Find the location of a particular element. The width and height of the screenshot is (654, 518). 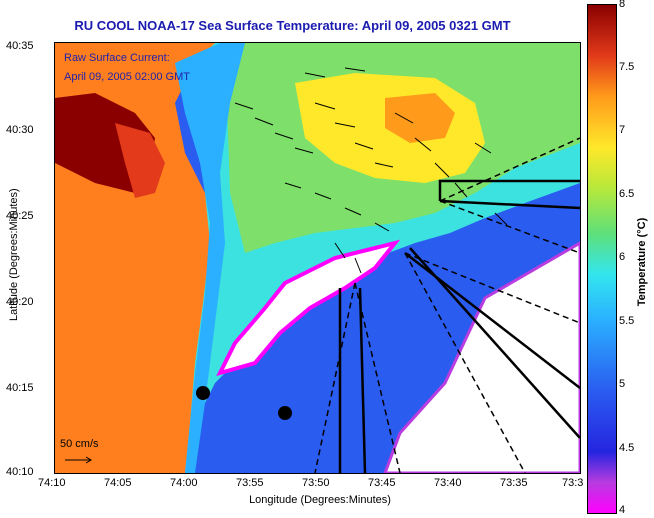

colorbar-tick: 7 is located at coordinates (622, 130).